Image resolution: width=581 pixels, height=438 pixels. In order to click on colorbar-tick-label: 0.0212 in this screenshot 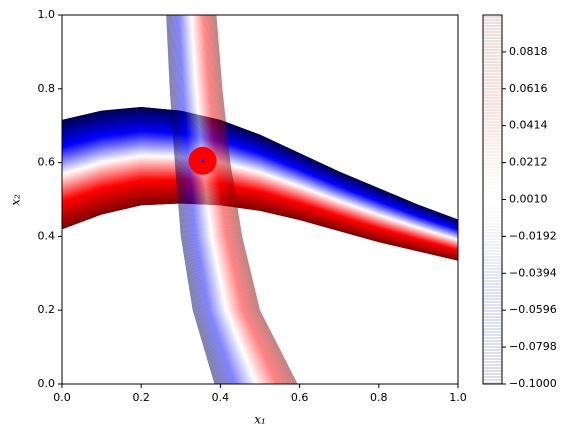, I will do `click(528, 162)`.